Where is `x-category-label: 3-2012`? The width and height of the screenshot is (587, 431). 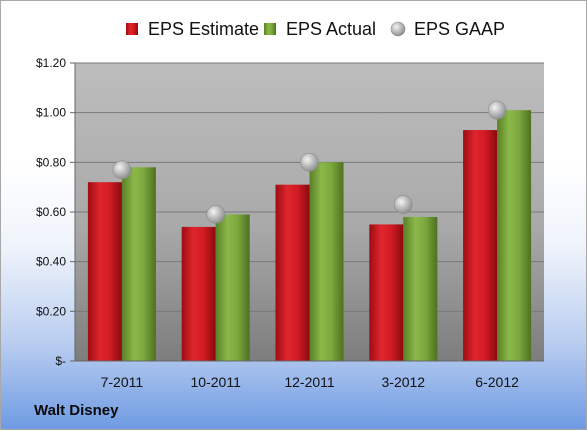
x-category-label: 3-2012 is located at coordinates (404, 382).